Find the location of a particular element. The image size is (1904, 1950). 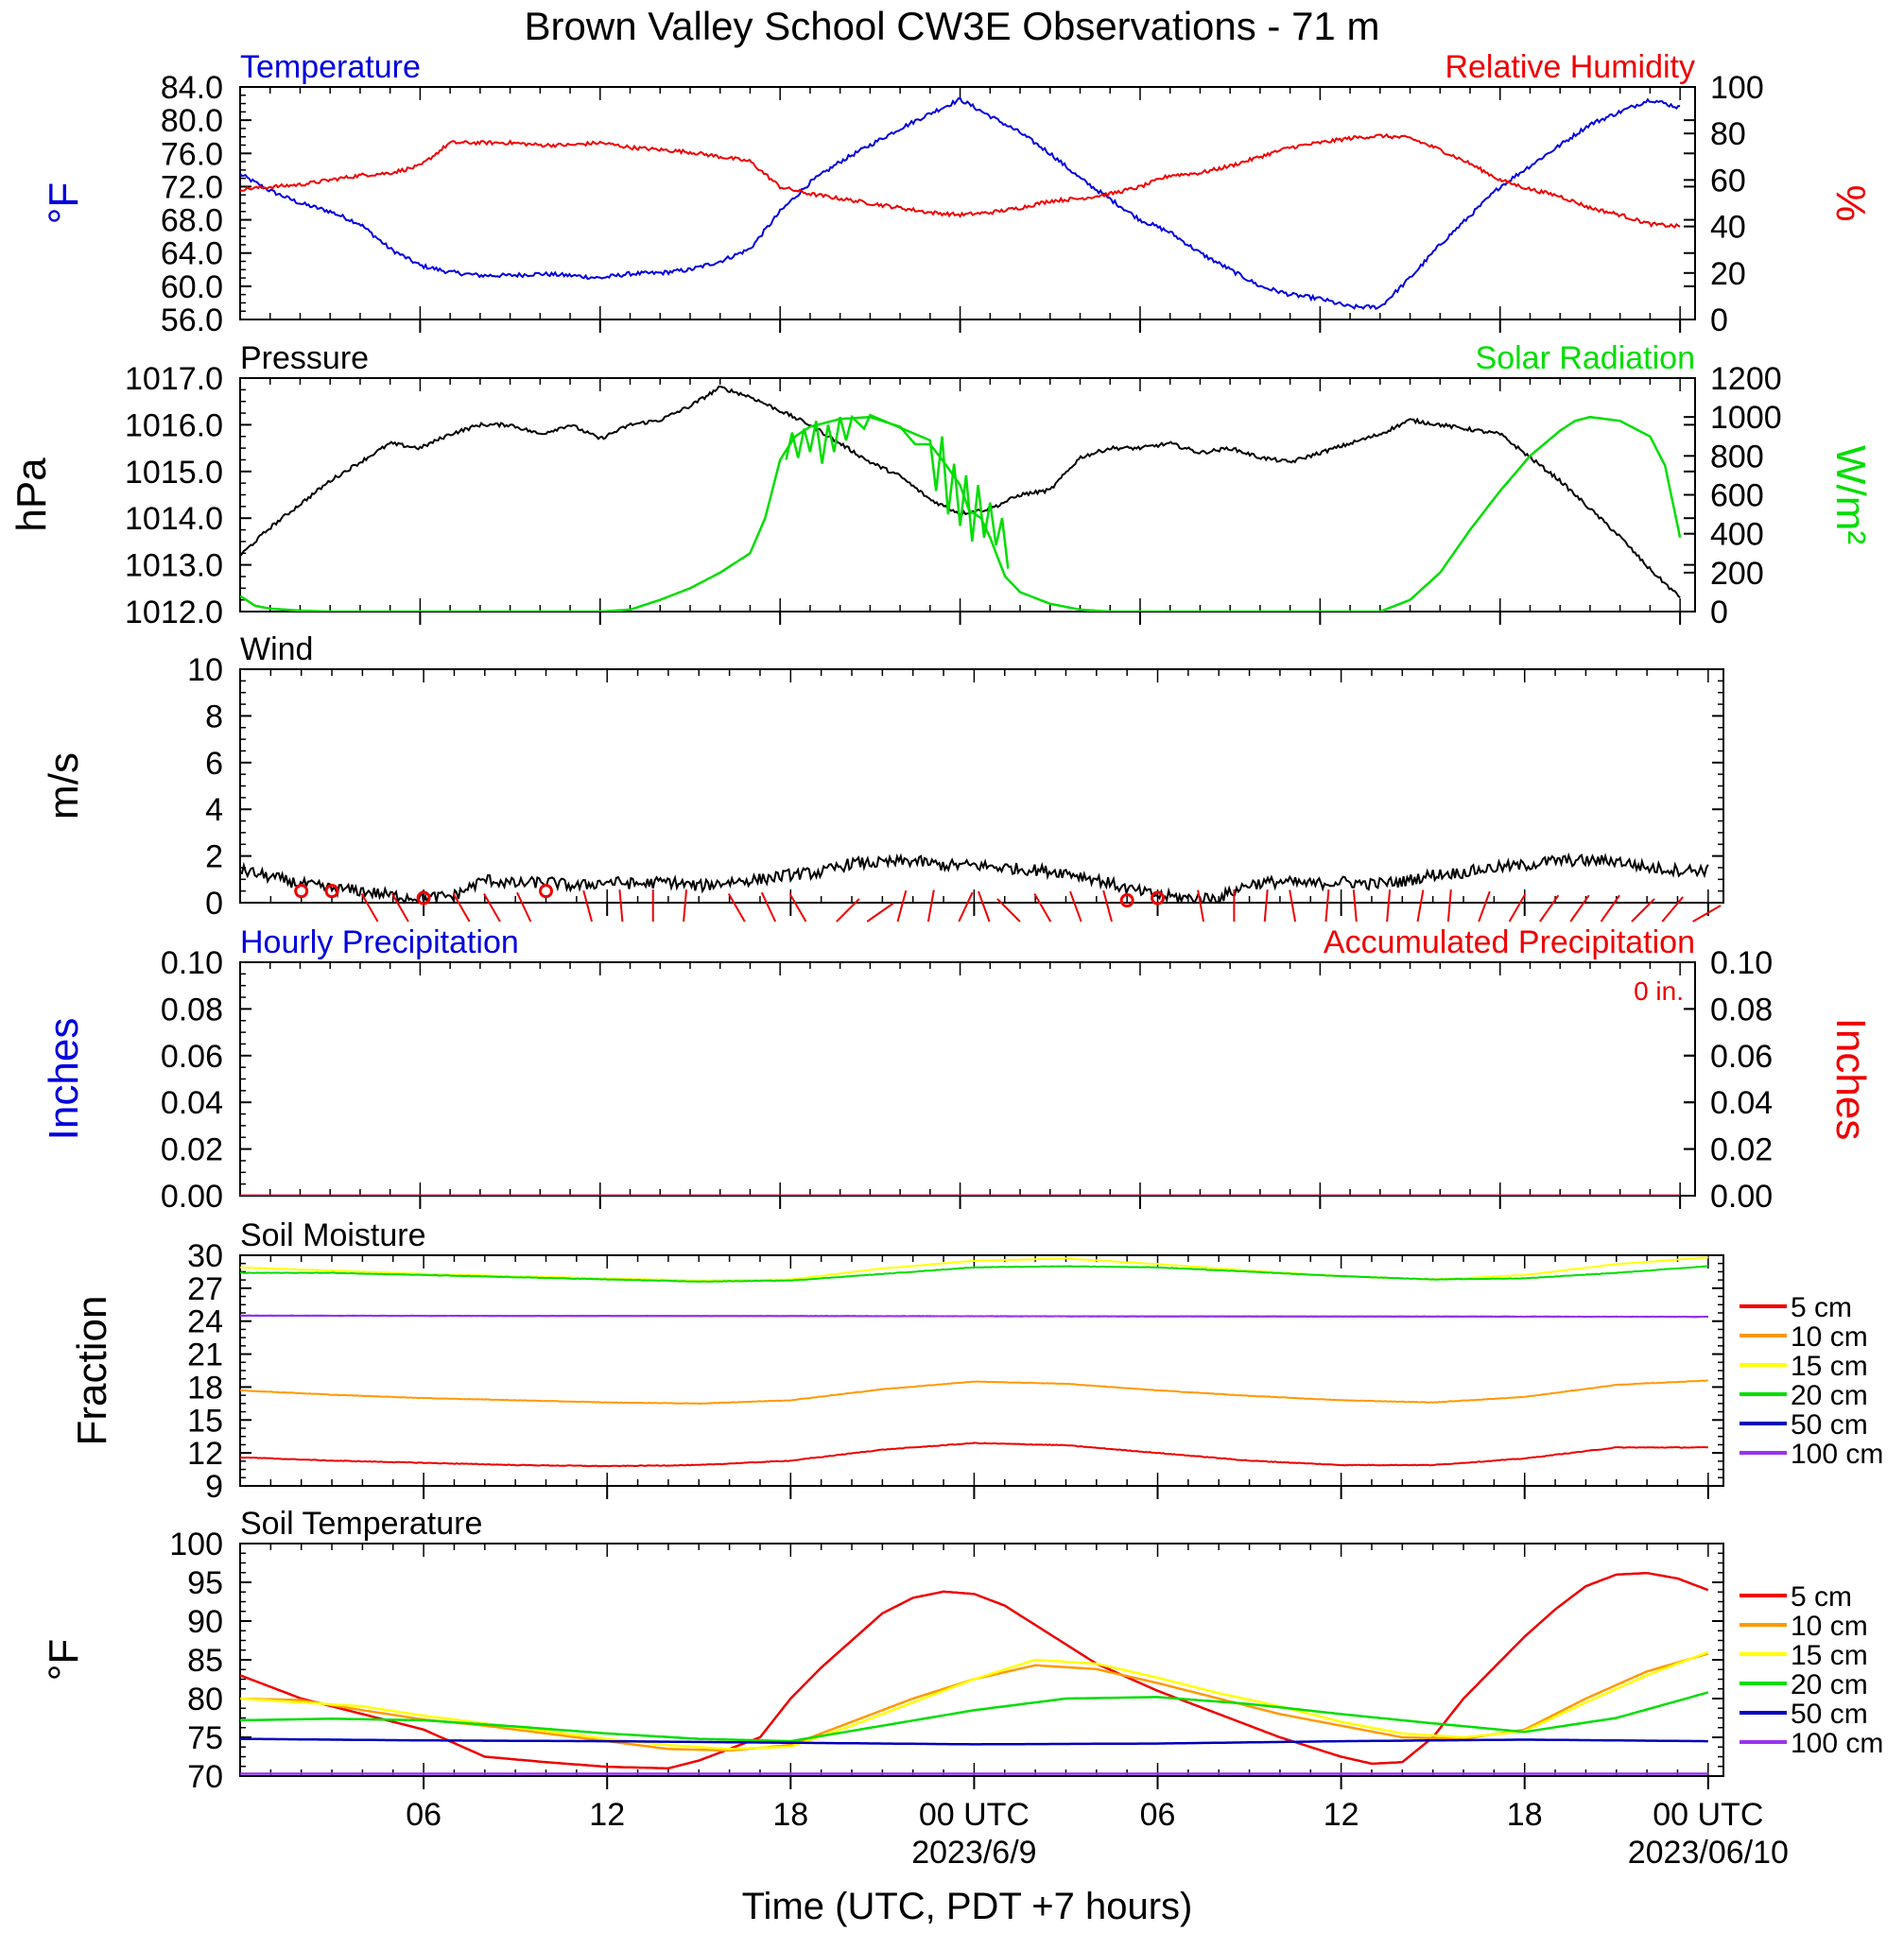

y-tick-label-right: 200 is located at coordinates (1737, 574).